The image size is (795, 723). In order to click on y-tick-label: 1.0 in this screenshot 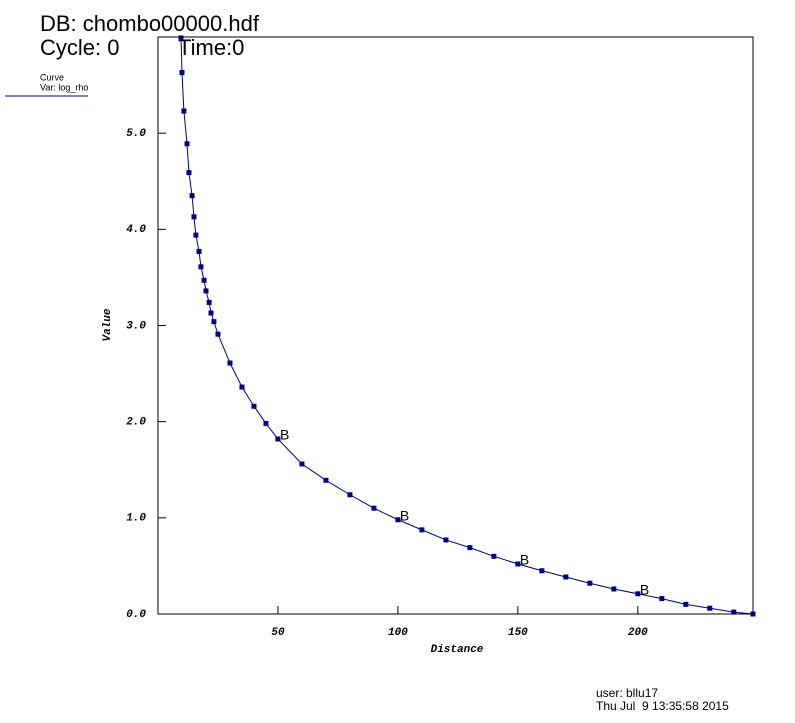, I will do `click(136, 519)`.